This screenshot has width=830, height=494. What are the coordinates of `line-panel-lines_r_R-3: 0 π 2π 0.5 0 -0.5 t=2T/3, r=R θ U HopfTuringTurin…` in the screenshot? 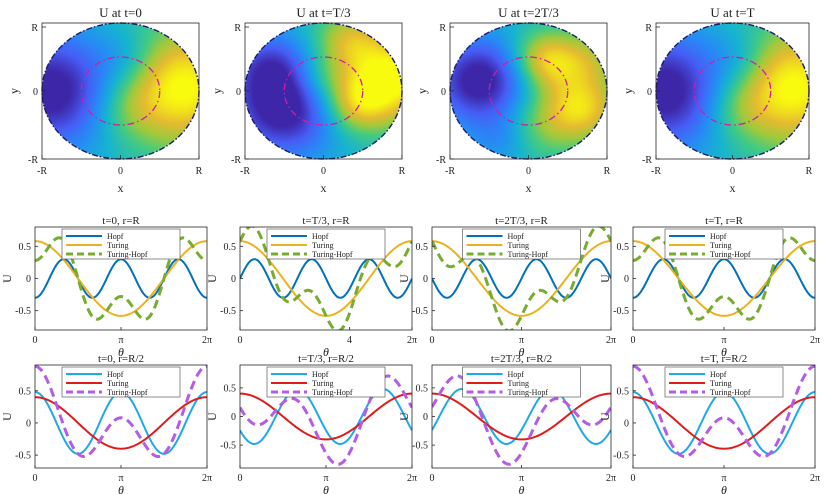 It's located at (506, 287).